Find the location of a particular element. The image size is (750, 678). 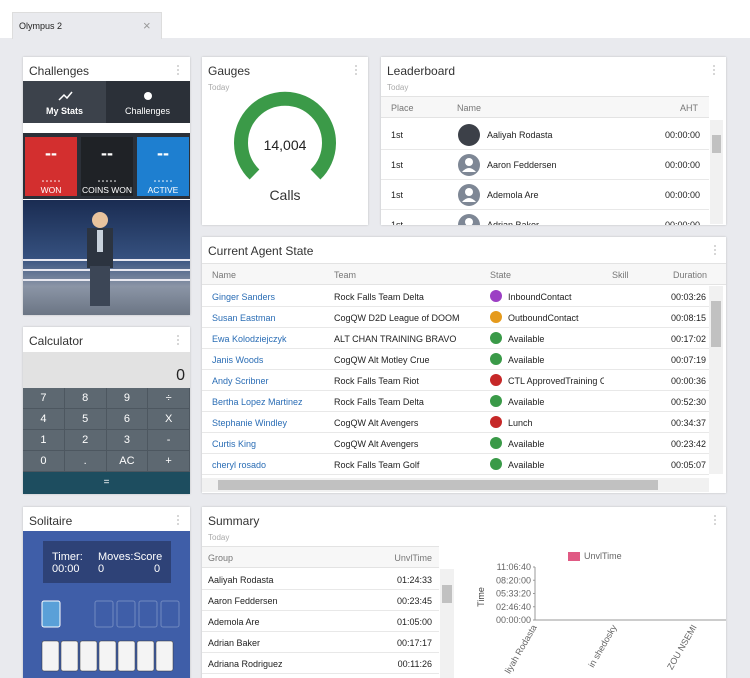

calculator-panel: Calculator 0 7 8 9 ÷ 4 5 6 X 1 2 3- 0. AC + = is located at coordinates (106, 410).